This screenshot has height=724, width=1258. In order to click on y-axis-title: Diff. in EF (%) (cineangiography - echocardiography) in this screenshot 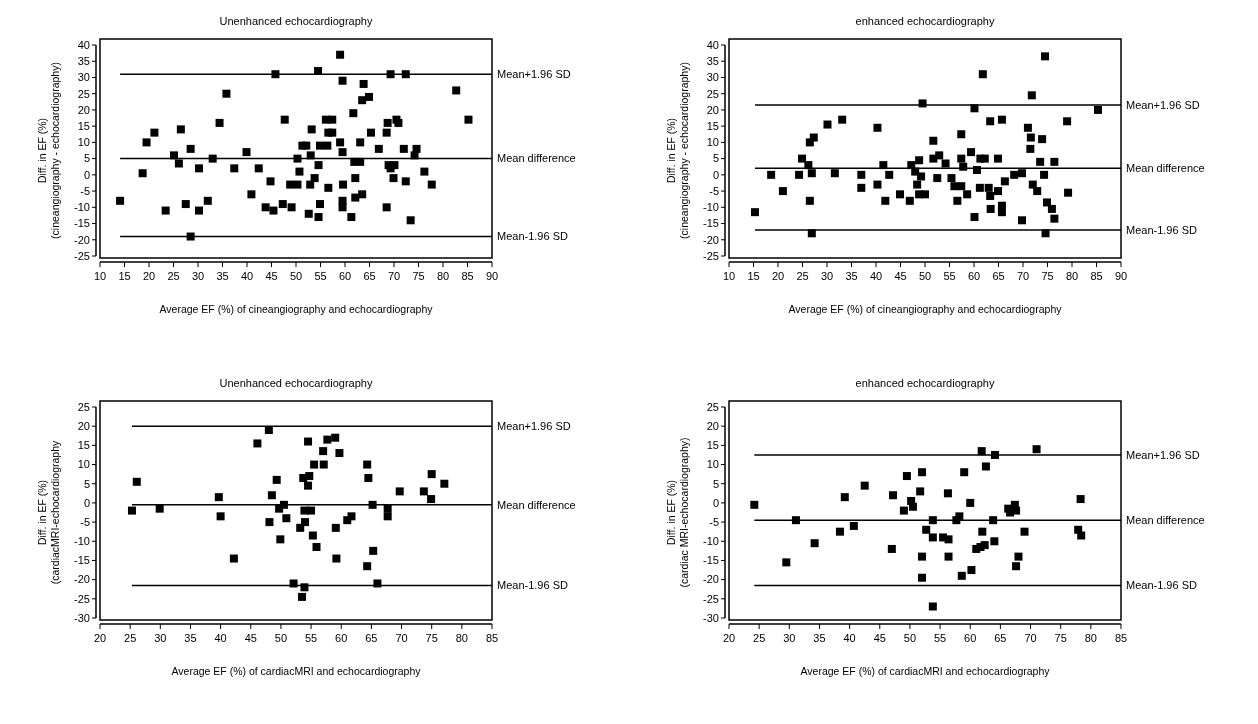, I will do `click(48, 150)`.